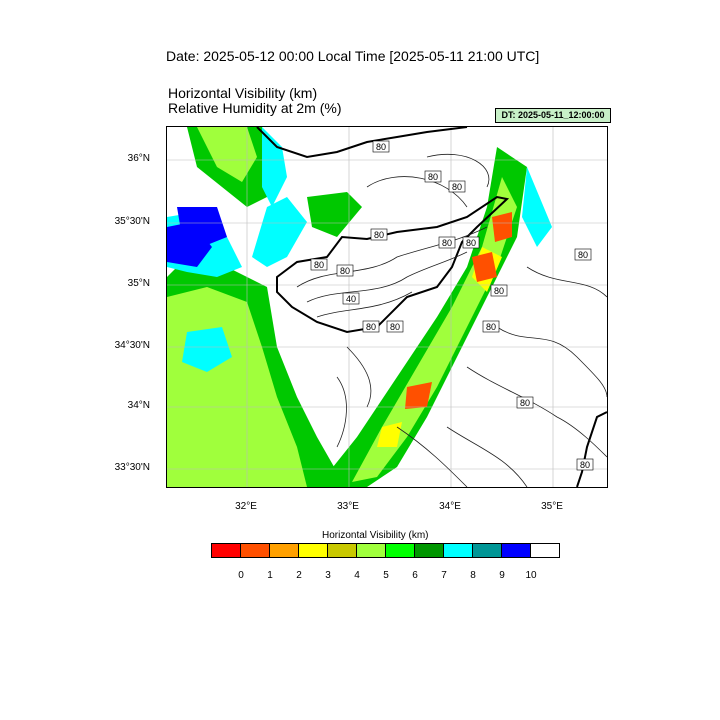 The image size is (720, 720). What do you see at coordinates (362, 143) in the screenshot?
I see `turkey-coast` at bounding box center [362, 143].